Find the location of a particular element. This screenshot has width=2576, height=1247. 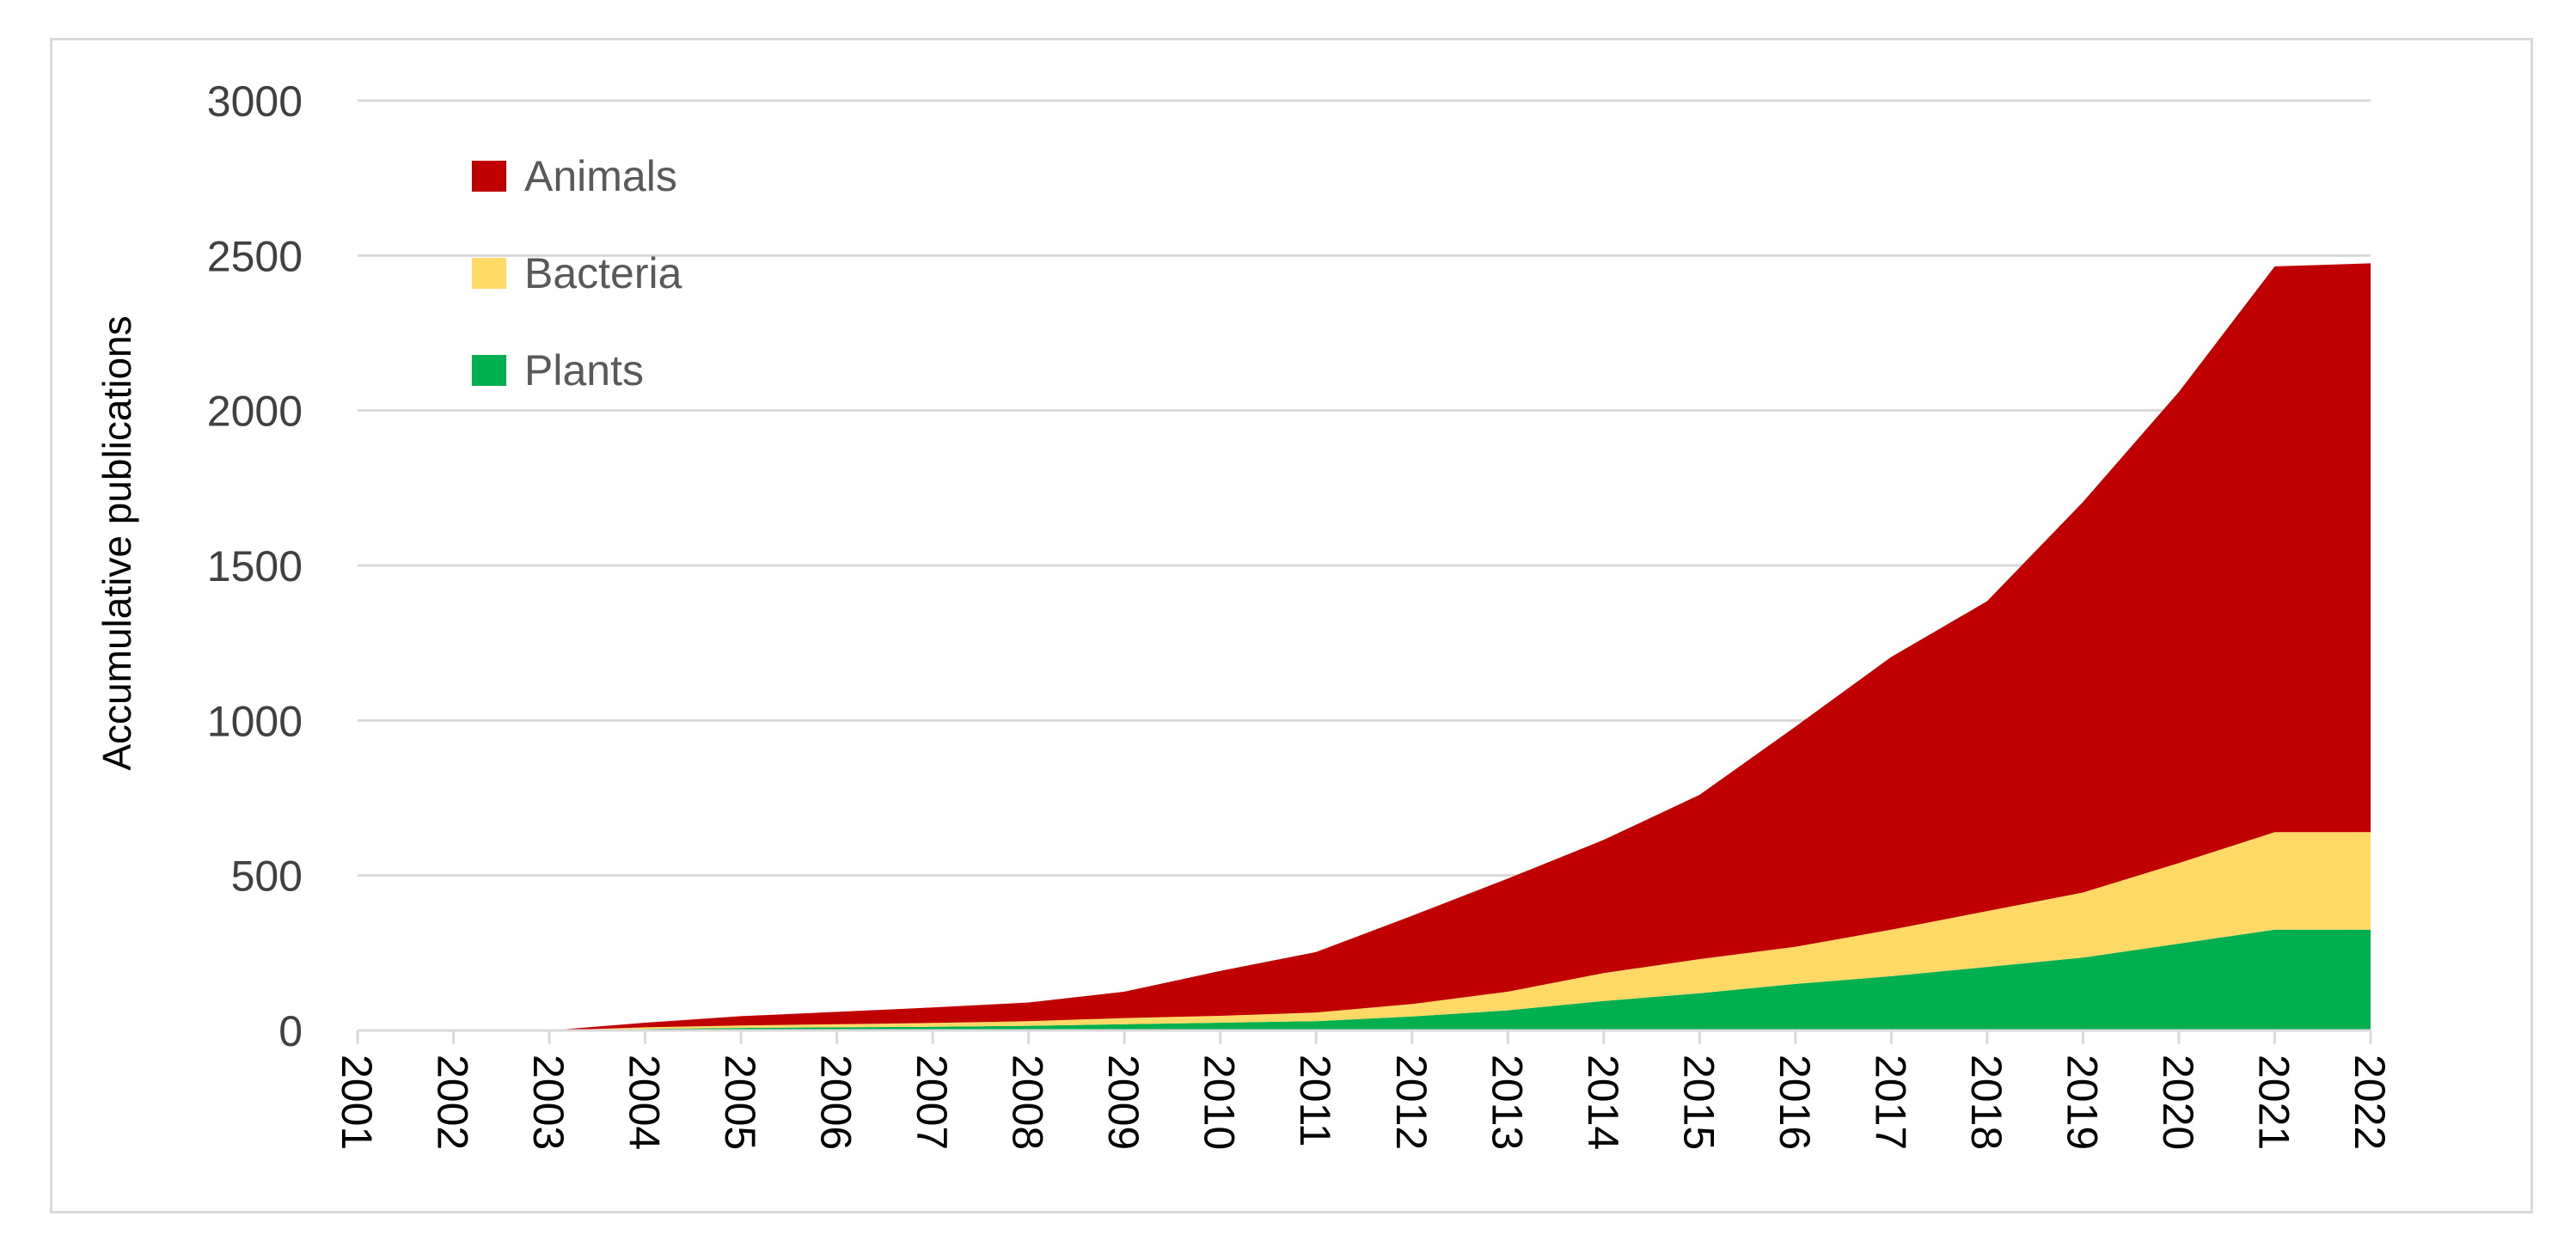

x-tick-label: 2005 is located at coordinates (740, 1102).